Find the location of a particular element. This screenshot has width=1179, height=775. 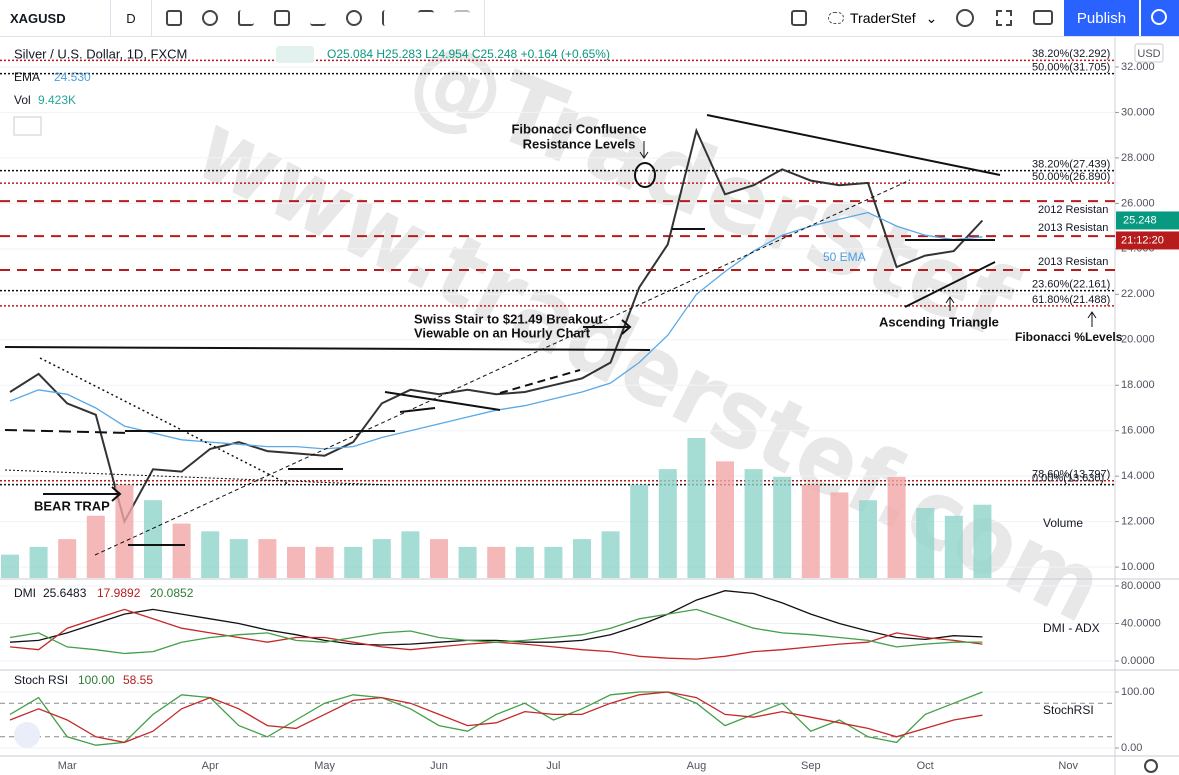

user-menu: TraderStef ⌄ is located at coordinates (882, 18).